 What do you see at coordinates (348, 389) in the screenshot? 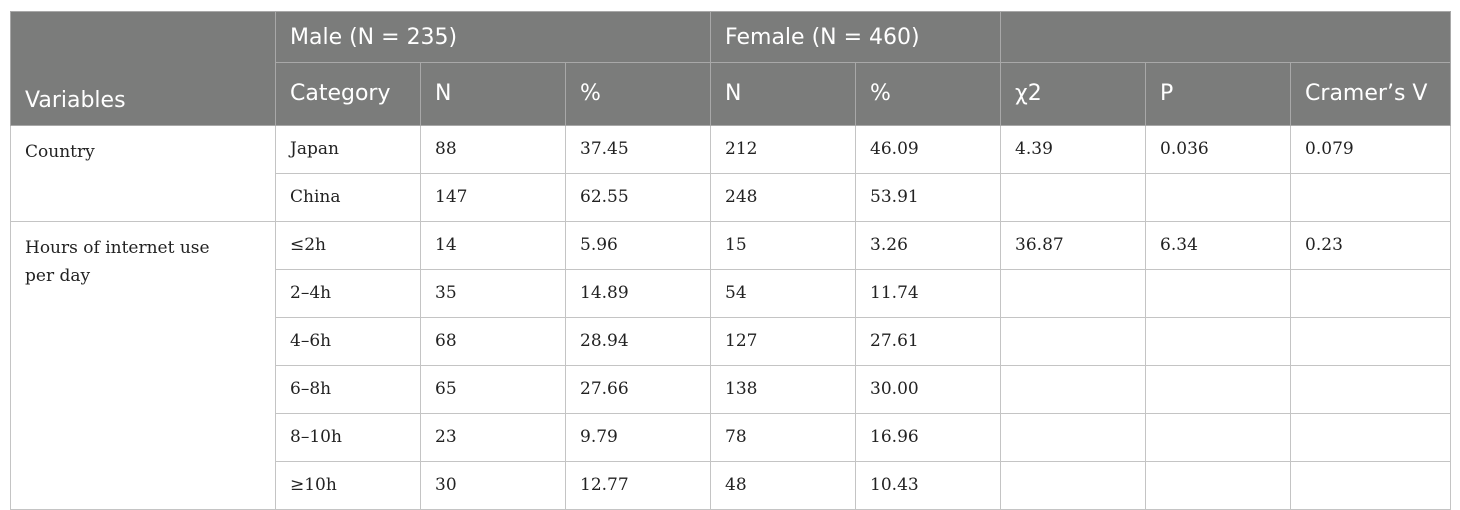
I see `category-cell: 6–8h` at bounding box center [348, 389].